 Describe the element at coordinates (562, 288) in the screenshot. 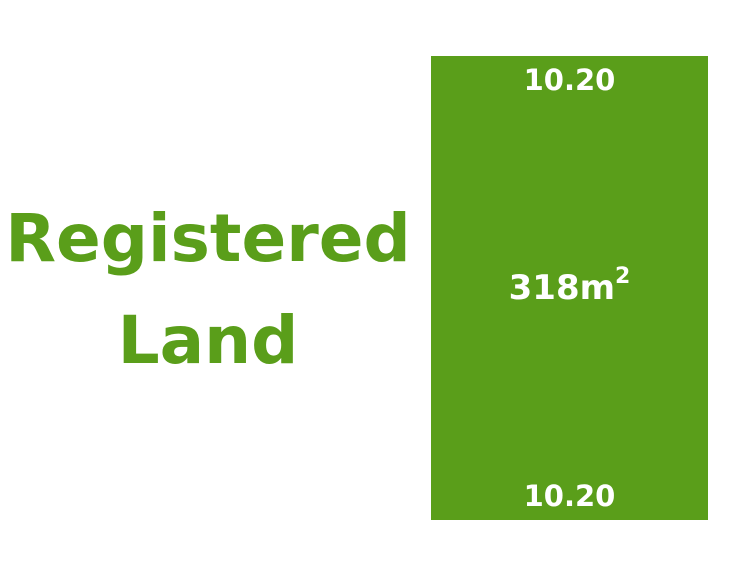

I see `area-value: 318m` at that location.